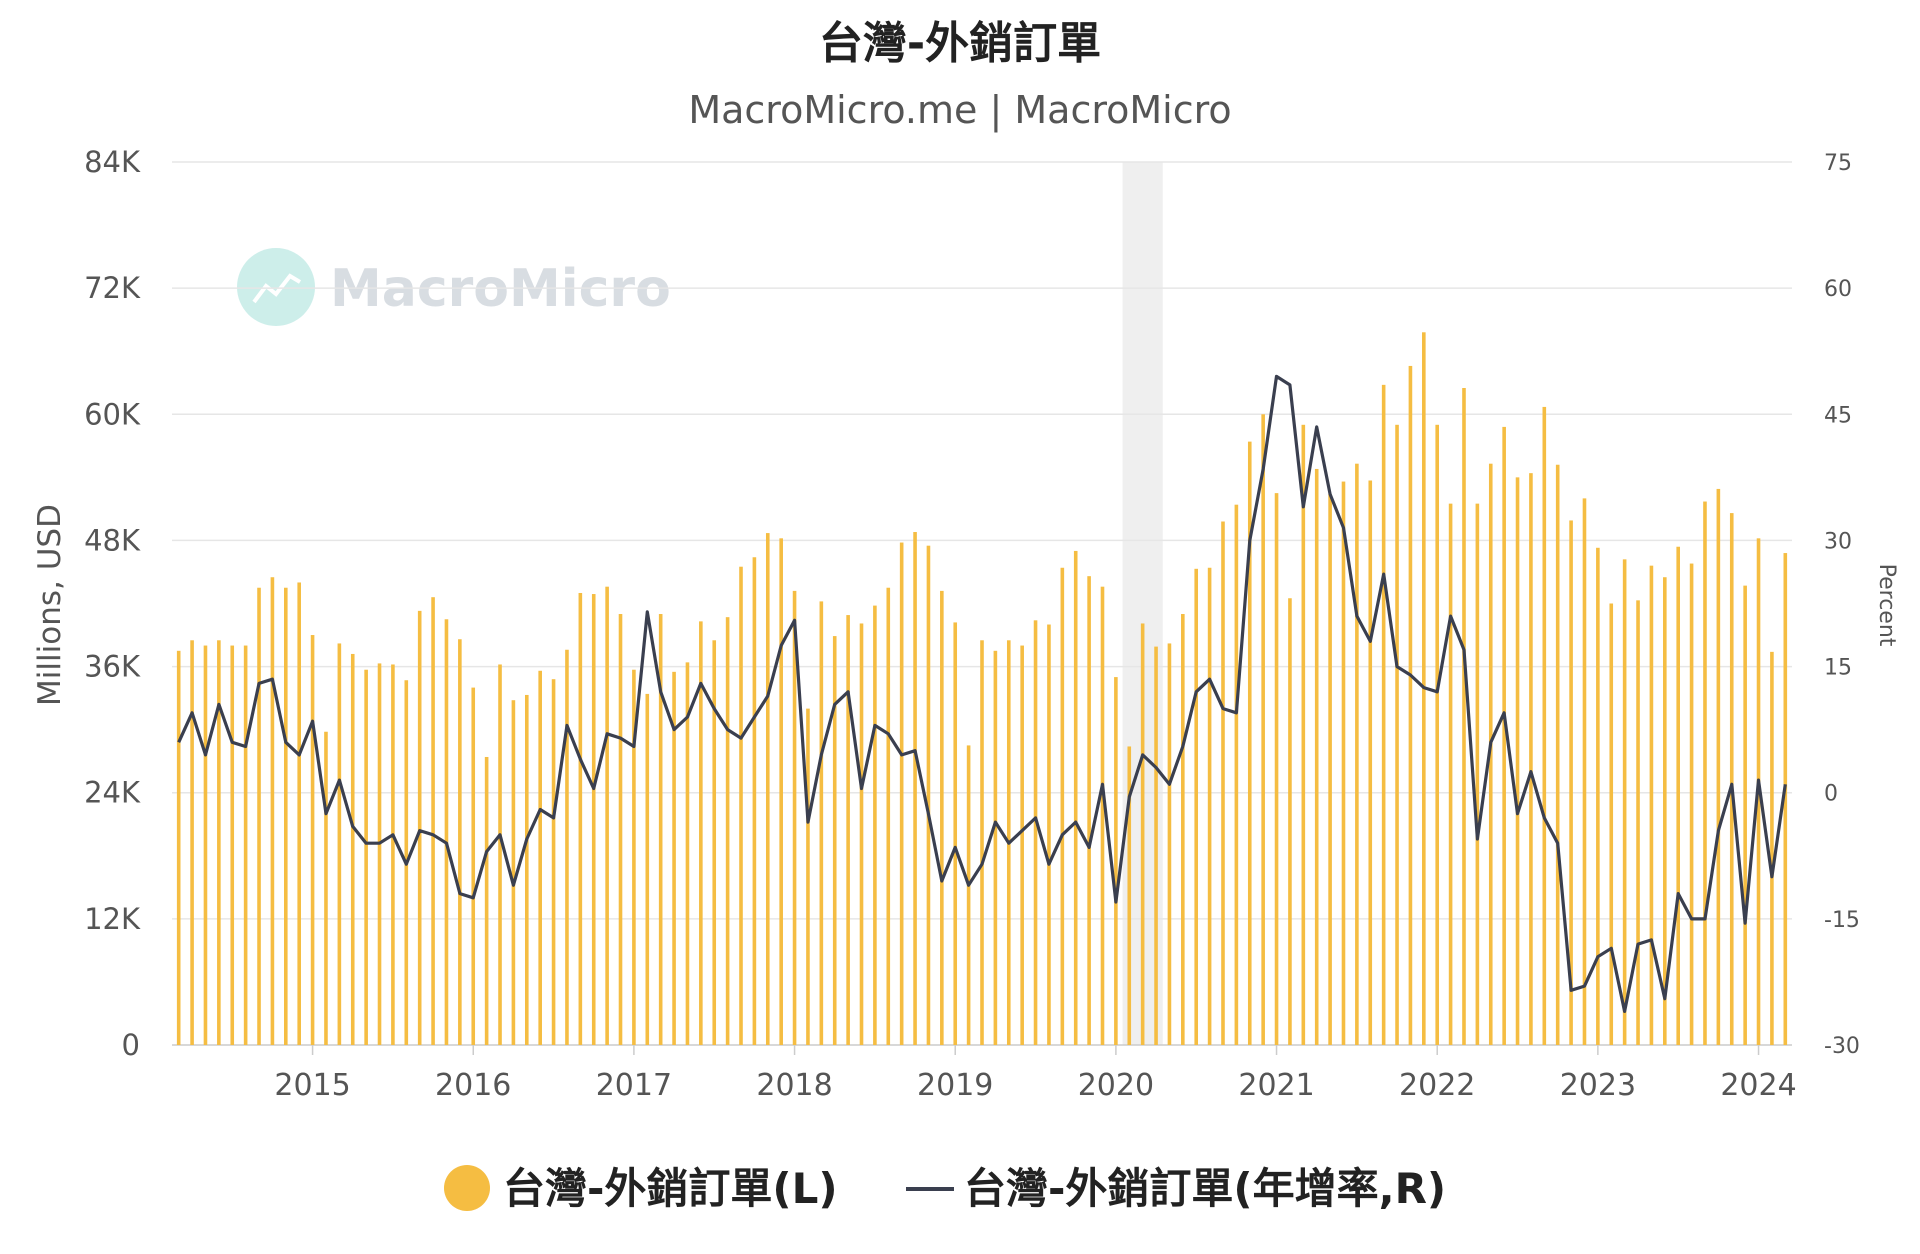  What do you see at coordinates (1831, 794) in the screenshot?
I see `y-tick-right-label: 0` at bounding box center [1831, 794].